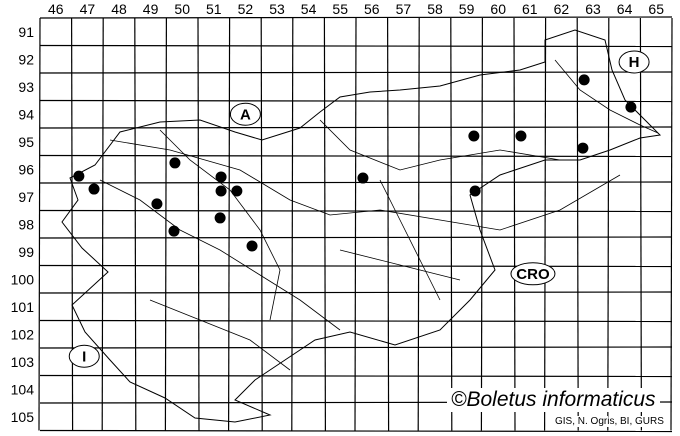  What do you see at coordinates (372, 9) in the screenshot?
I see `column-label: 56` at bounding box center [372, 9].